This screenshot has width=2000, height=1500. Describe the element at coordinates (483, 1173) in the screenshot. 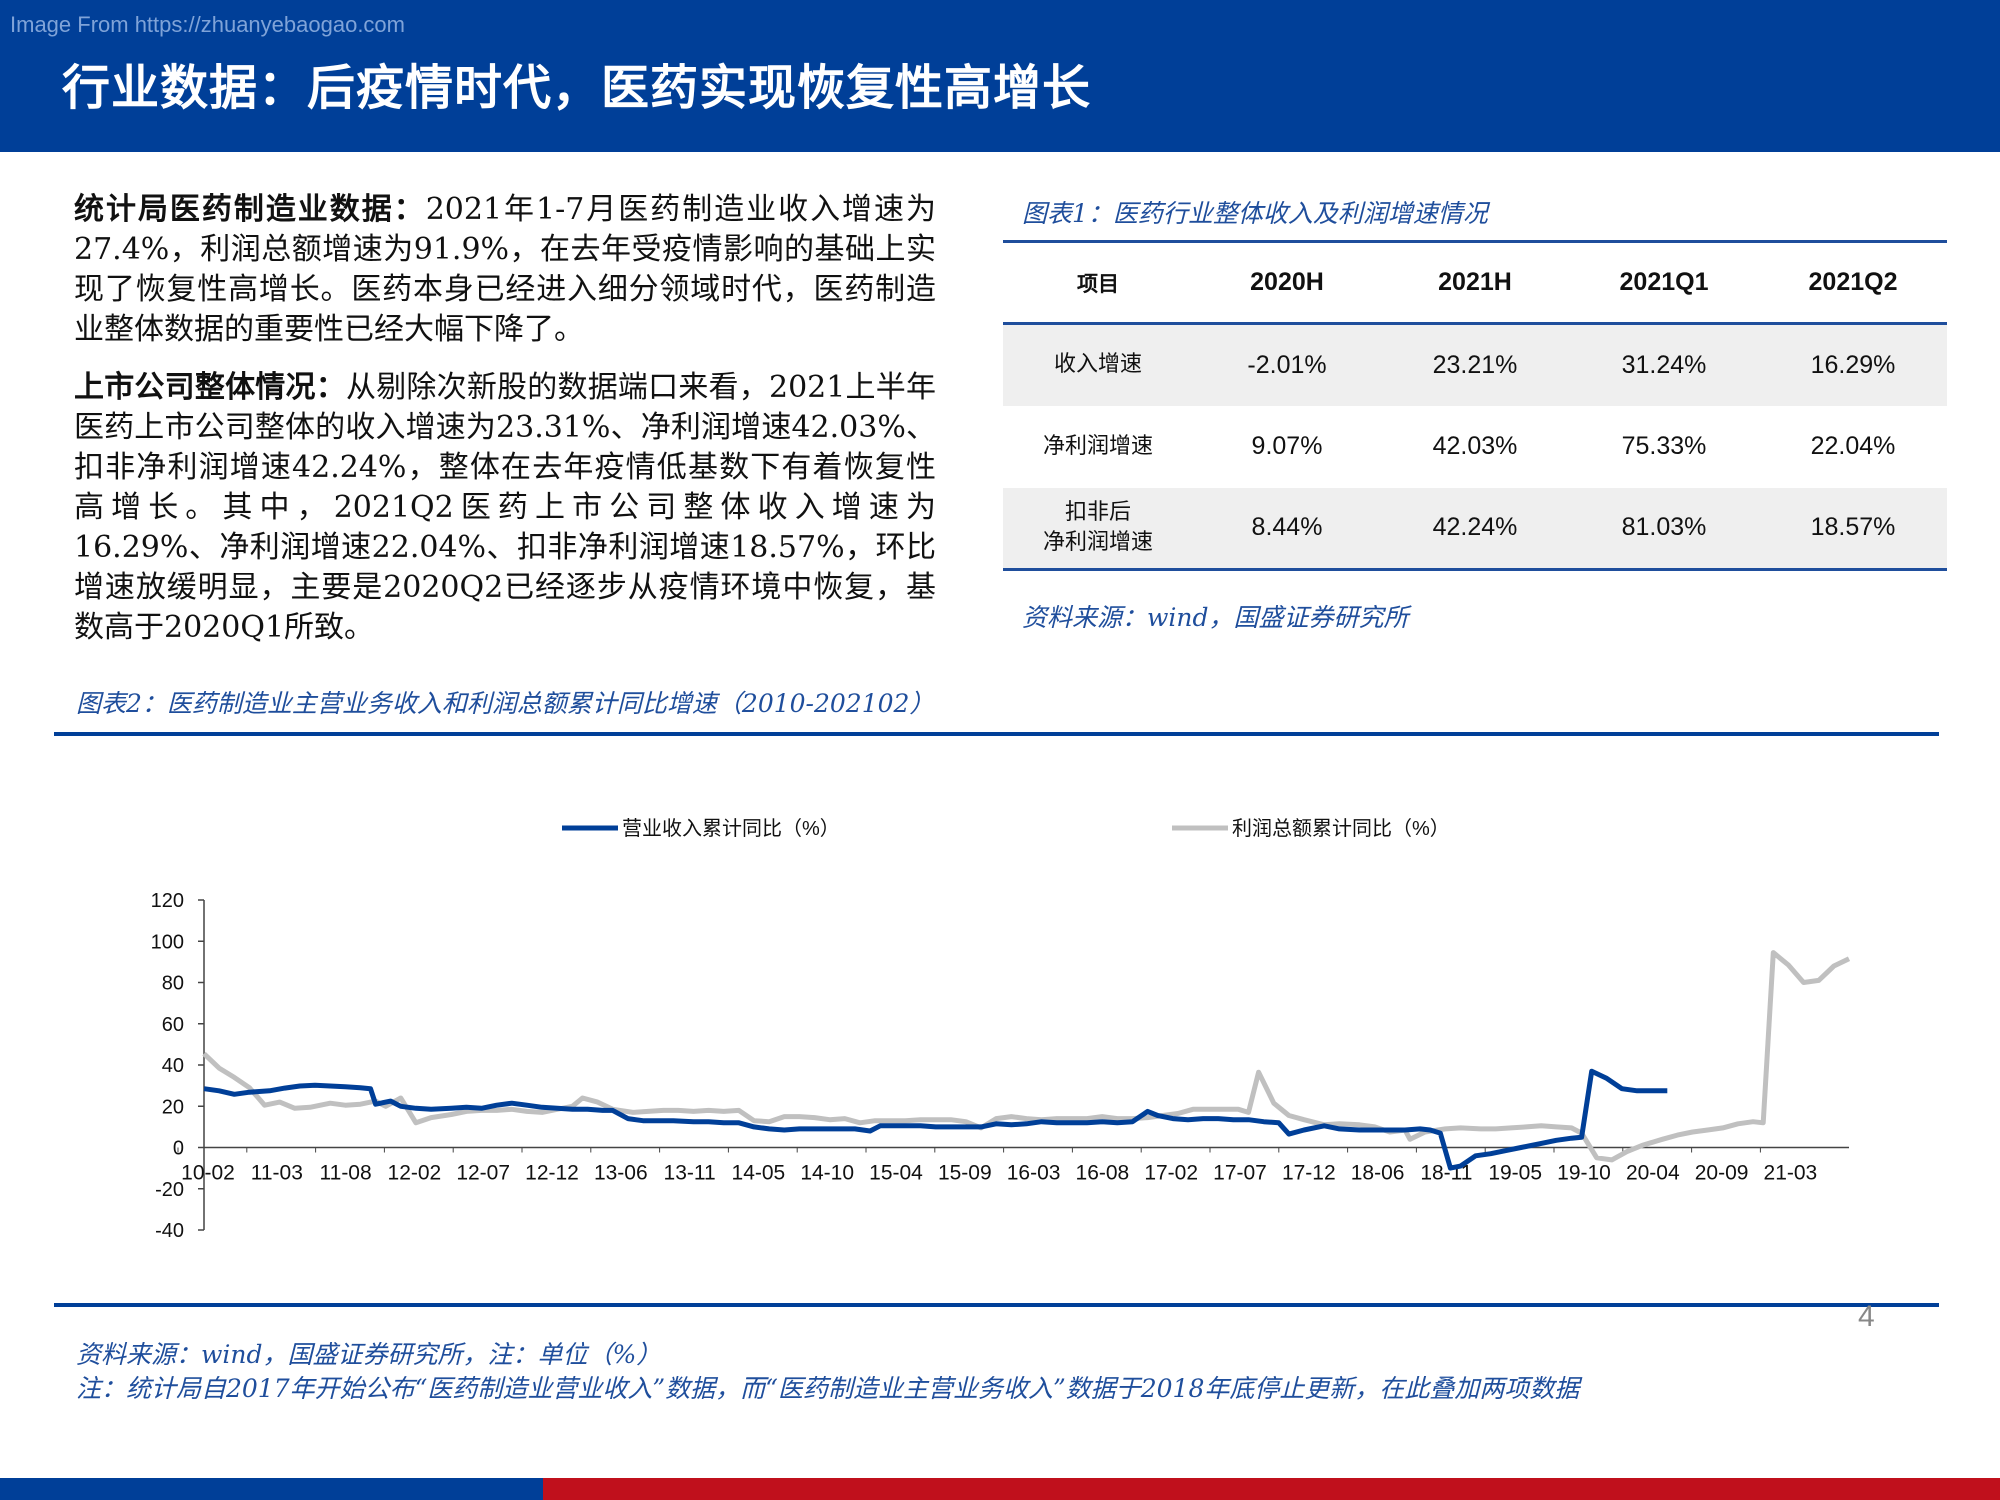

I see `x-tick-label: 12-07` at that location.